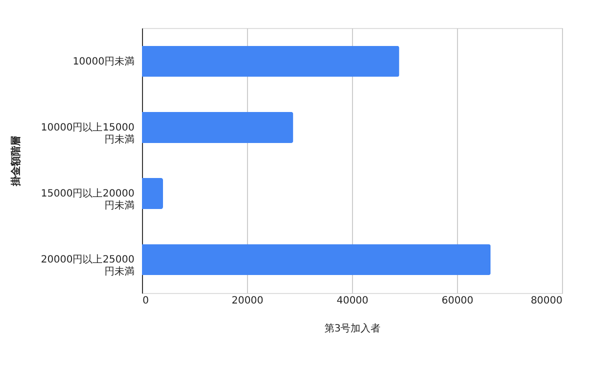 Image resolution: width=600 pixels, height=371 pixels. What do you see at coordinates (145, 301) in the screenshot?
I see `x-tick-label: 0` at bounding box center [145, 301].